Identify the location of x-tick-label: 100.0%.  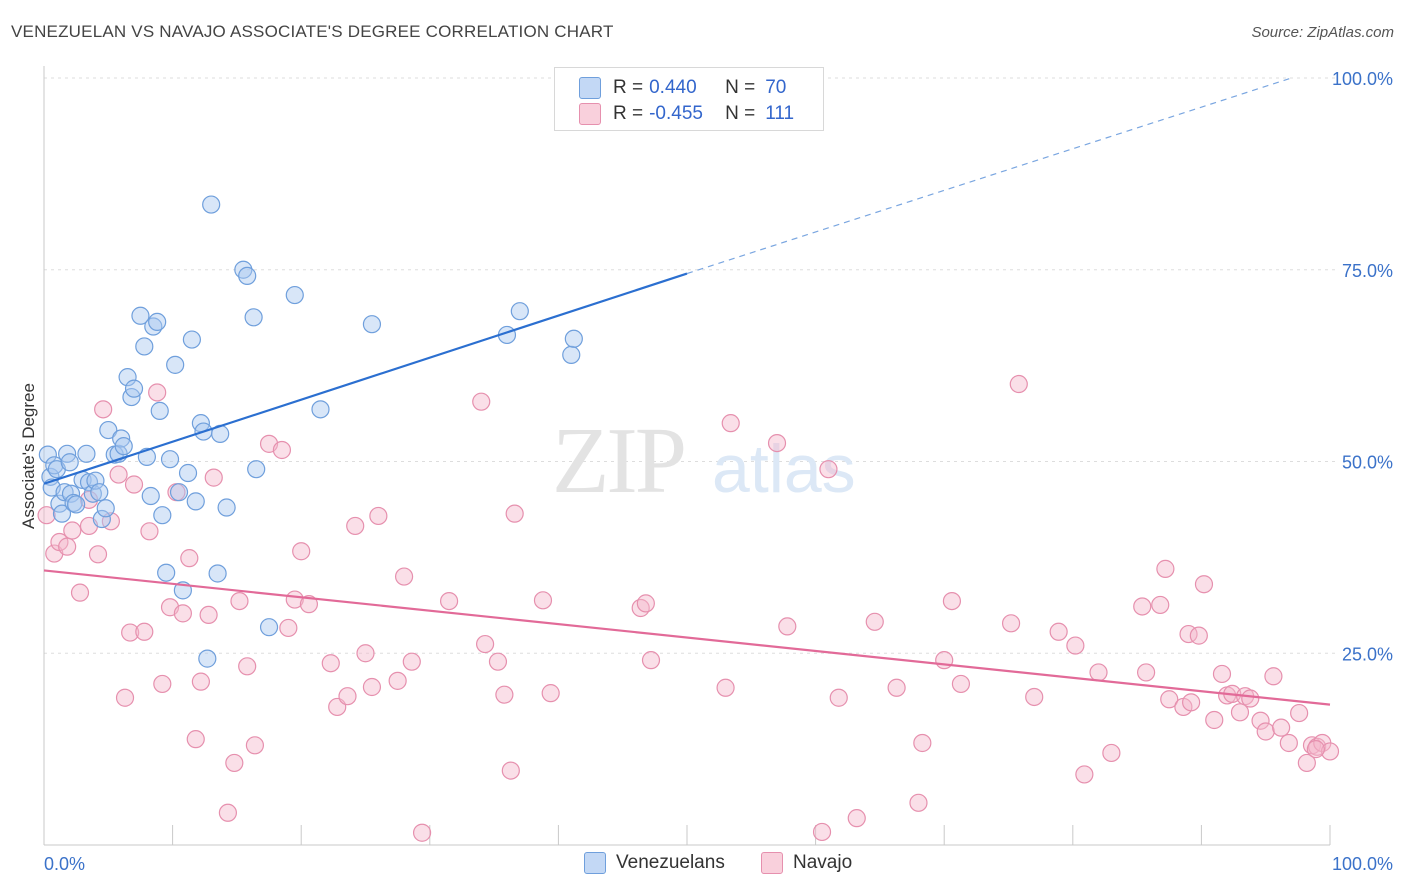
(1362, 864).